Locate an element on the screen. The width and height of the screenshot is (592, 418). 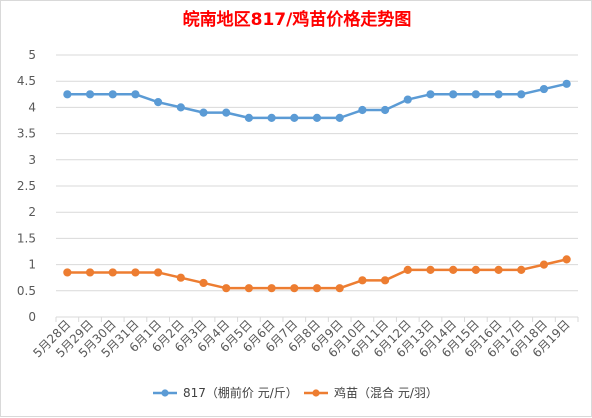
y-tick-label: 4.5 is located at coordinates (26, 81).